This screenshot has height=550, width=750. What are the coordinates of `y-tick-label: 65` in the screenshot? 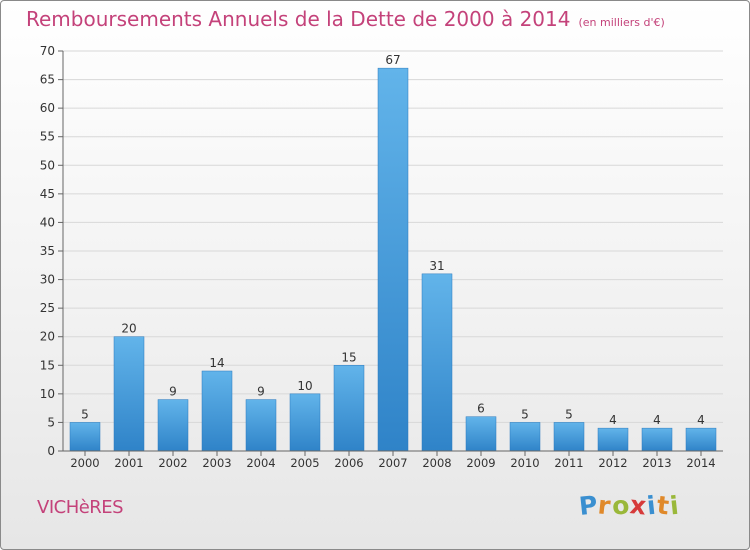 It's located at (47, 80).